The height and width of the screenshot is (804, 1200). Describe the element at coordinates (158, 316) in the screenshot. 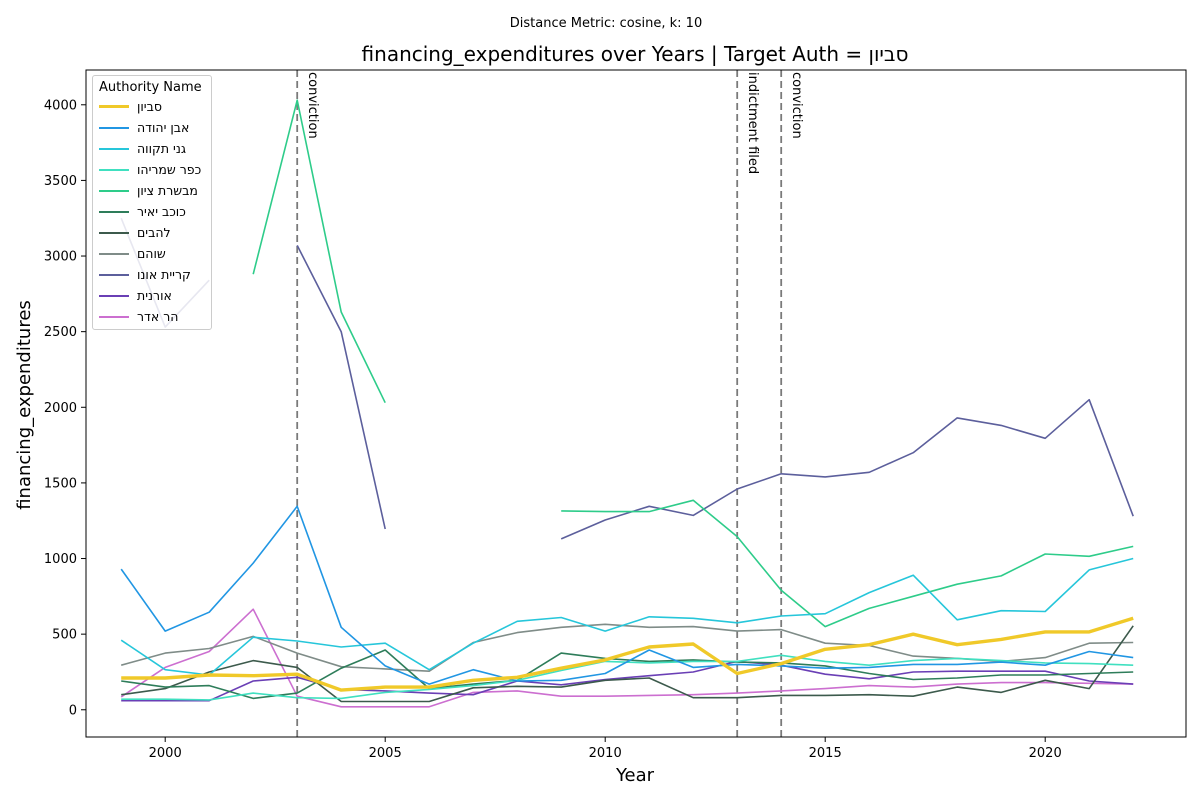

I see `legend-label: הר אדר` at that location.